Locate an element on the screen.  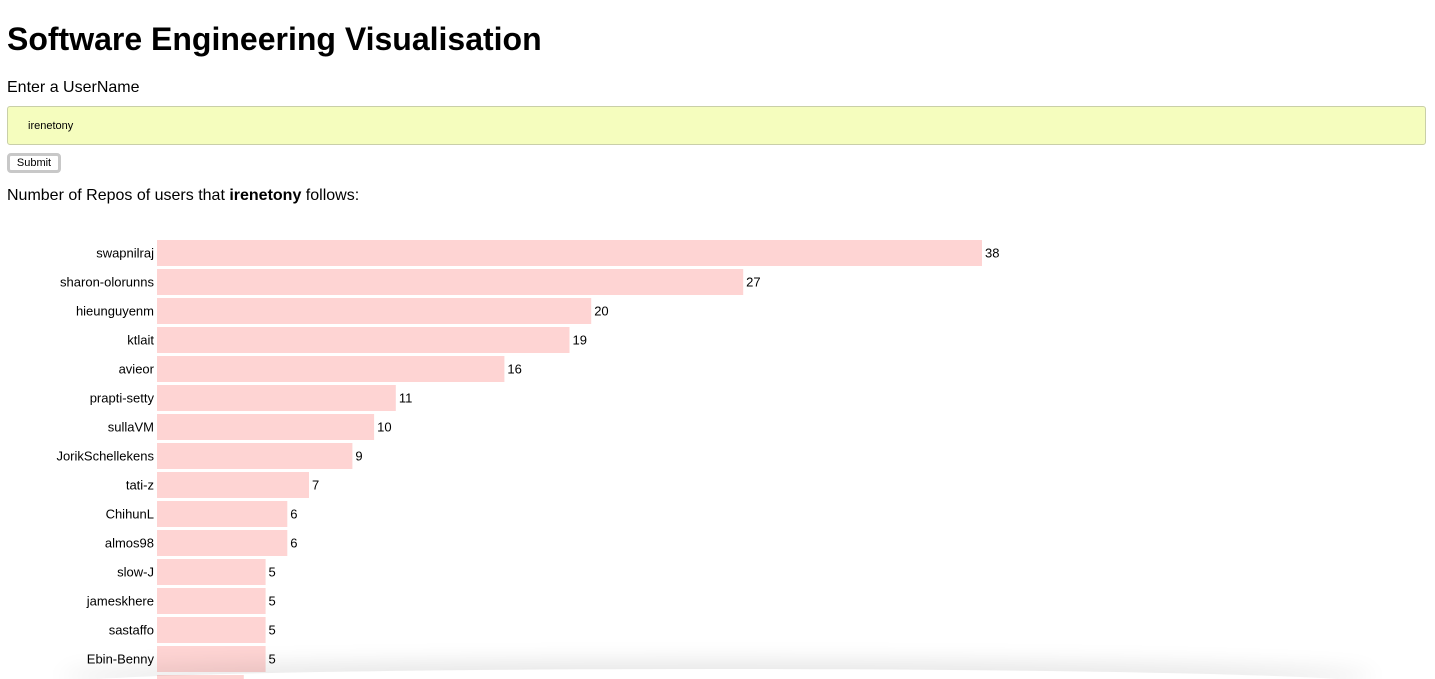
bar-JorikSchellekens is located at coordinates (255, 456).